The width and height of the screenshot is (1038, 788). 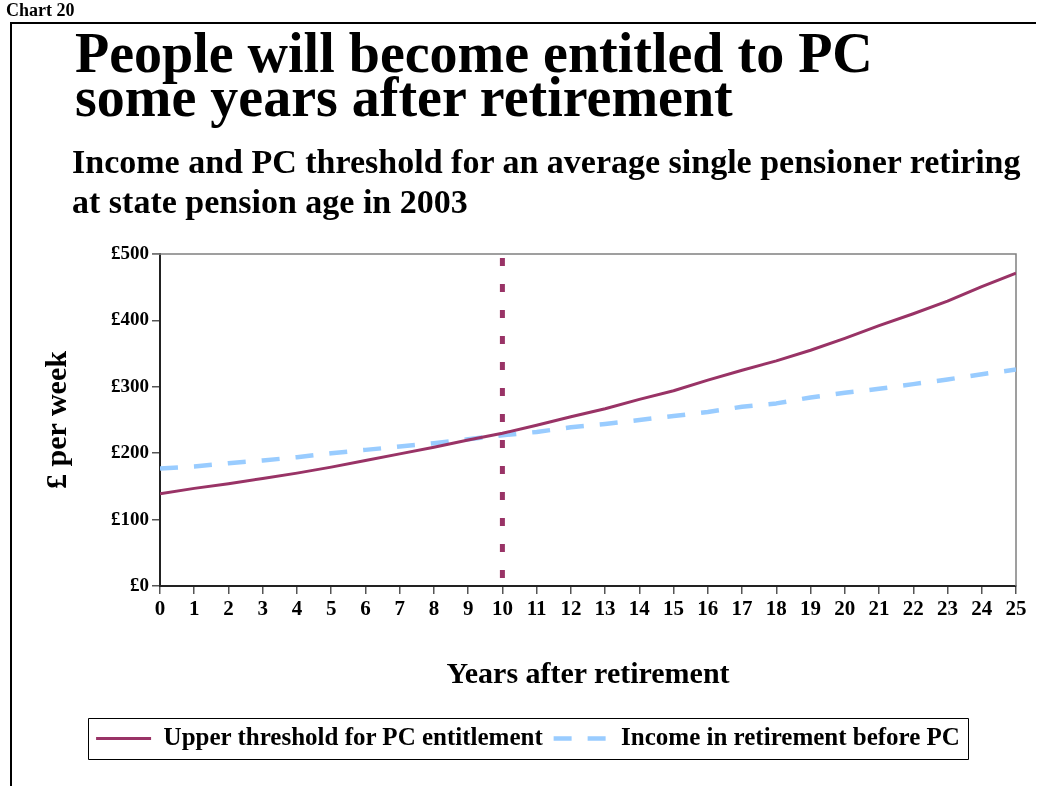 I want to click on x-tick-label: 4, so click(x=297, y=608).